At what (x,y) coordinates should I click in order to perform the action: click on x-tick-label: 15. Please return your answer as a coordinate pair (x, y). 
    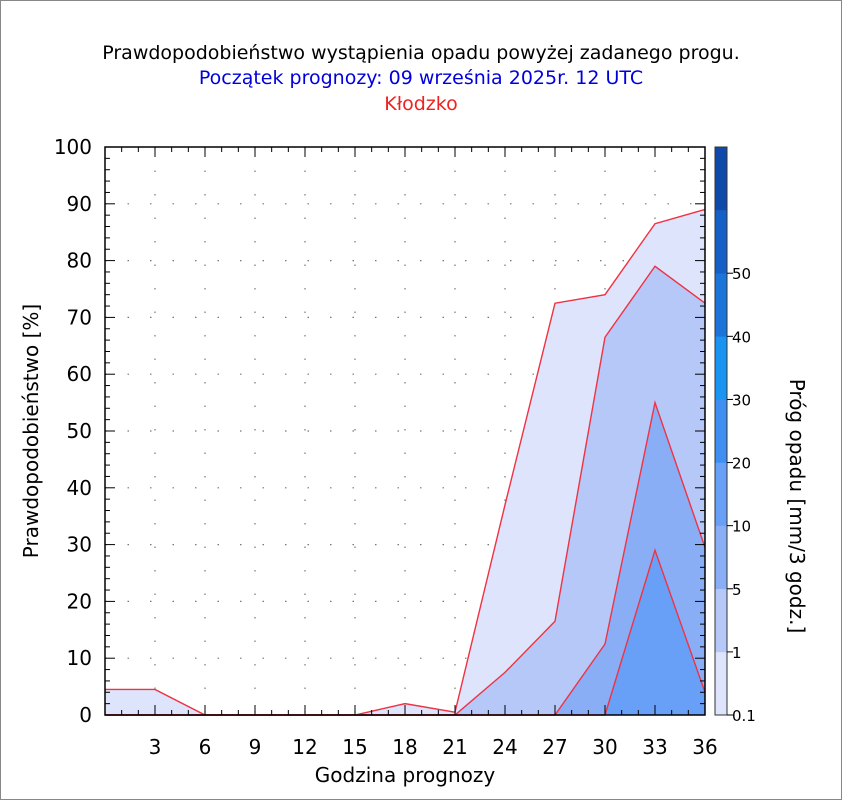
    Looking at the image, I should click on (354, 747).